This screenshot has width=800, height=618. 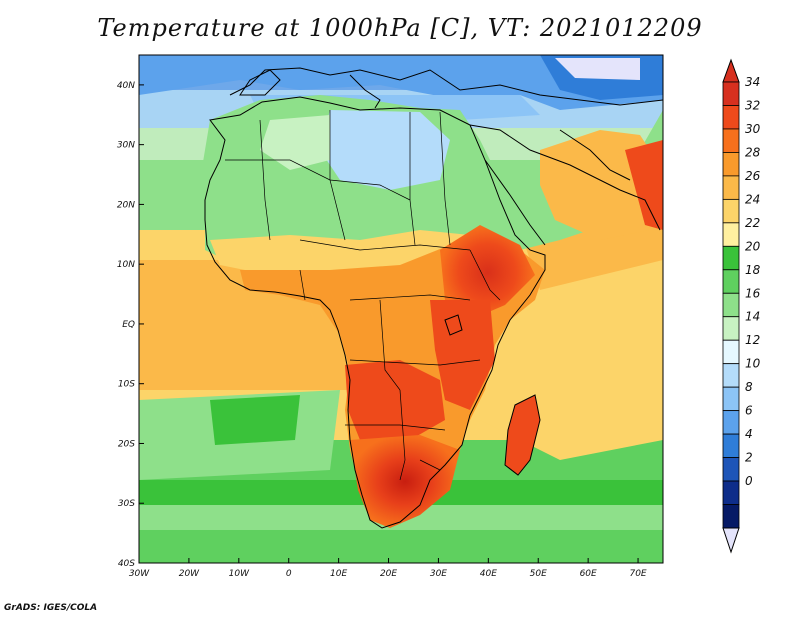 What do you see at coordinates (752, 317) in the screenshot?
I see `colorbar-label: 14` at bounding box center [752, 317].